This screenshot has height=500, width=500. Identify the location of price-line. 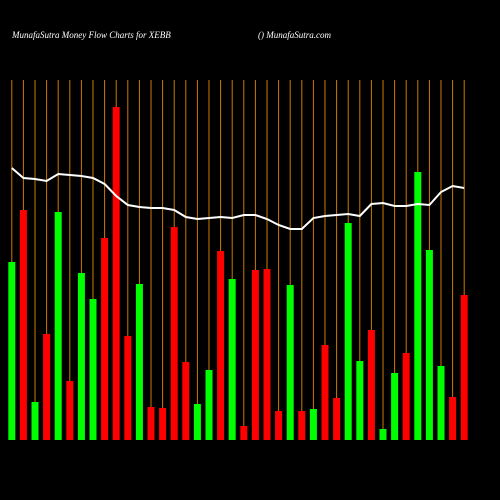
(238, 198).